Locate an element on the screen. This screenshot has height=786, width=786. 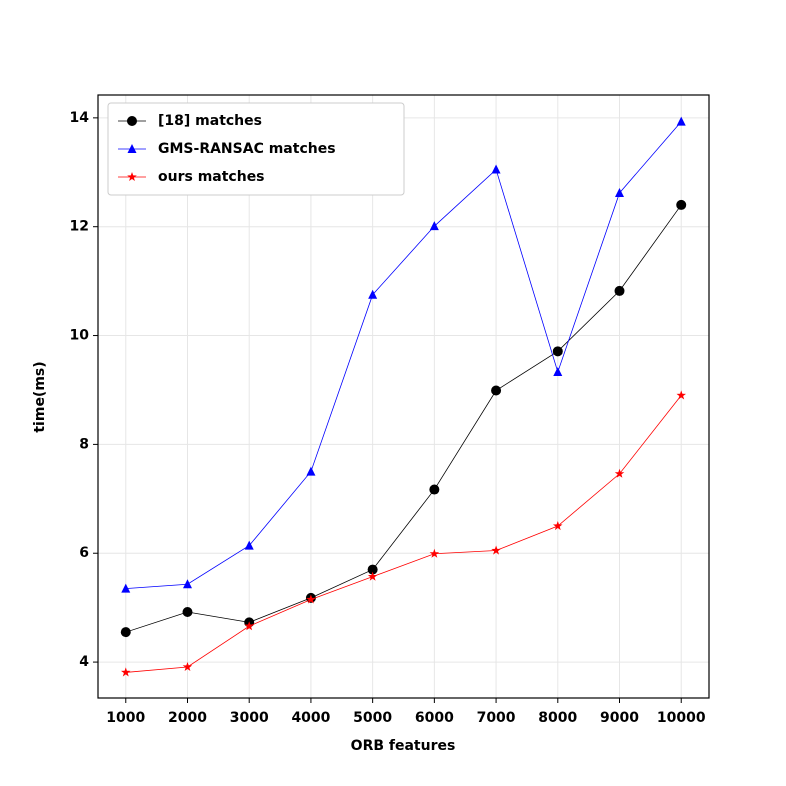
x-tick-label: 10000 is located at coordinates (681, 718).